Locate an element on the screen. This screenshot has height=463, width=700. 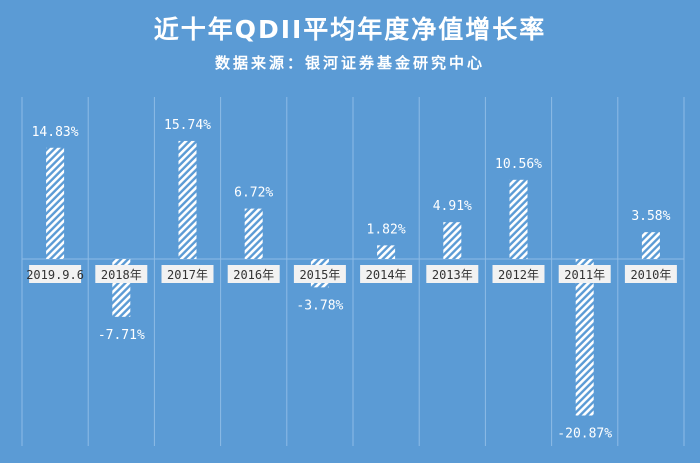
data-label: 4.91% is located at coordinates (452, 206).